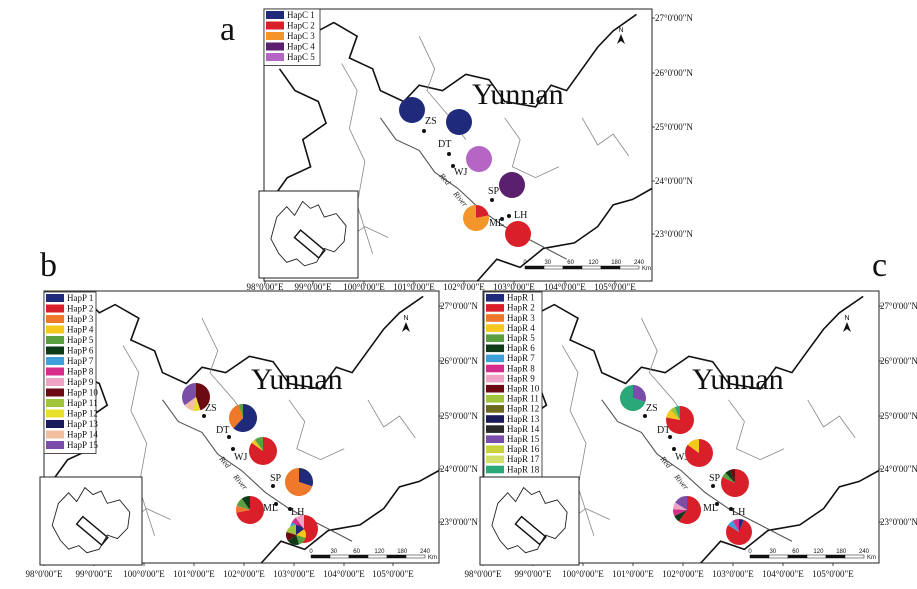 The image size is (917, 589). Describe the element at coordinates (514, 287) in the screenshot. I see `lon-tick-label: 103°0'00"E` at that location.